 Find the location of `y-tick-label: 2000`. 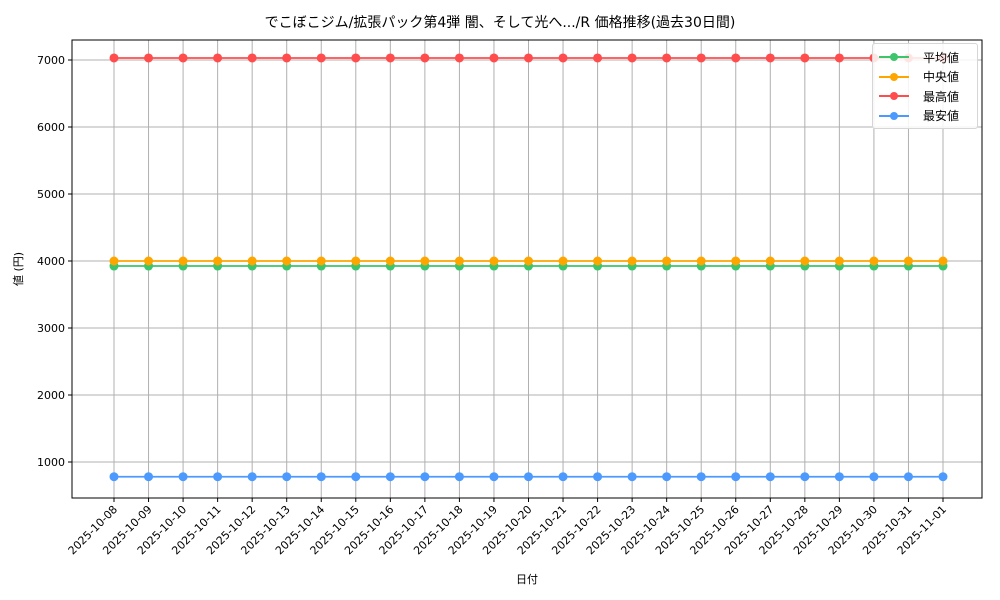

y-tick-label: 2000 is located at coordinates (51, 395).